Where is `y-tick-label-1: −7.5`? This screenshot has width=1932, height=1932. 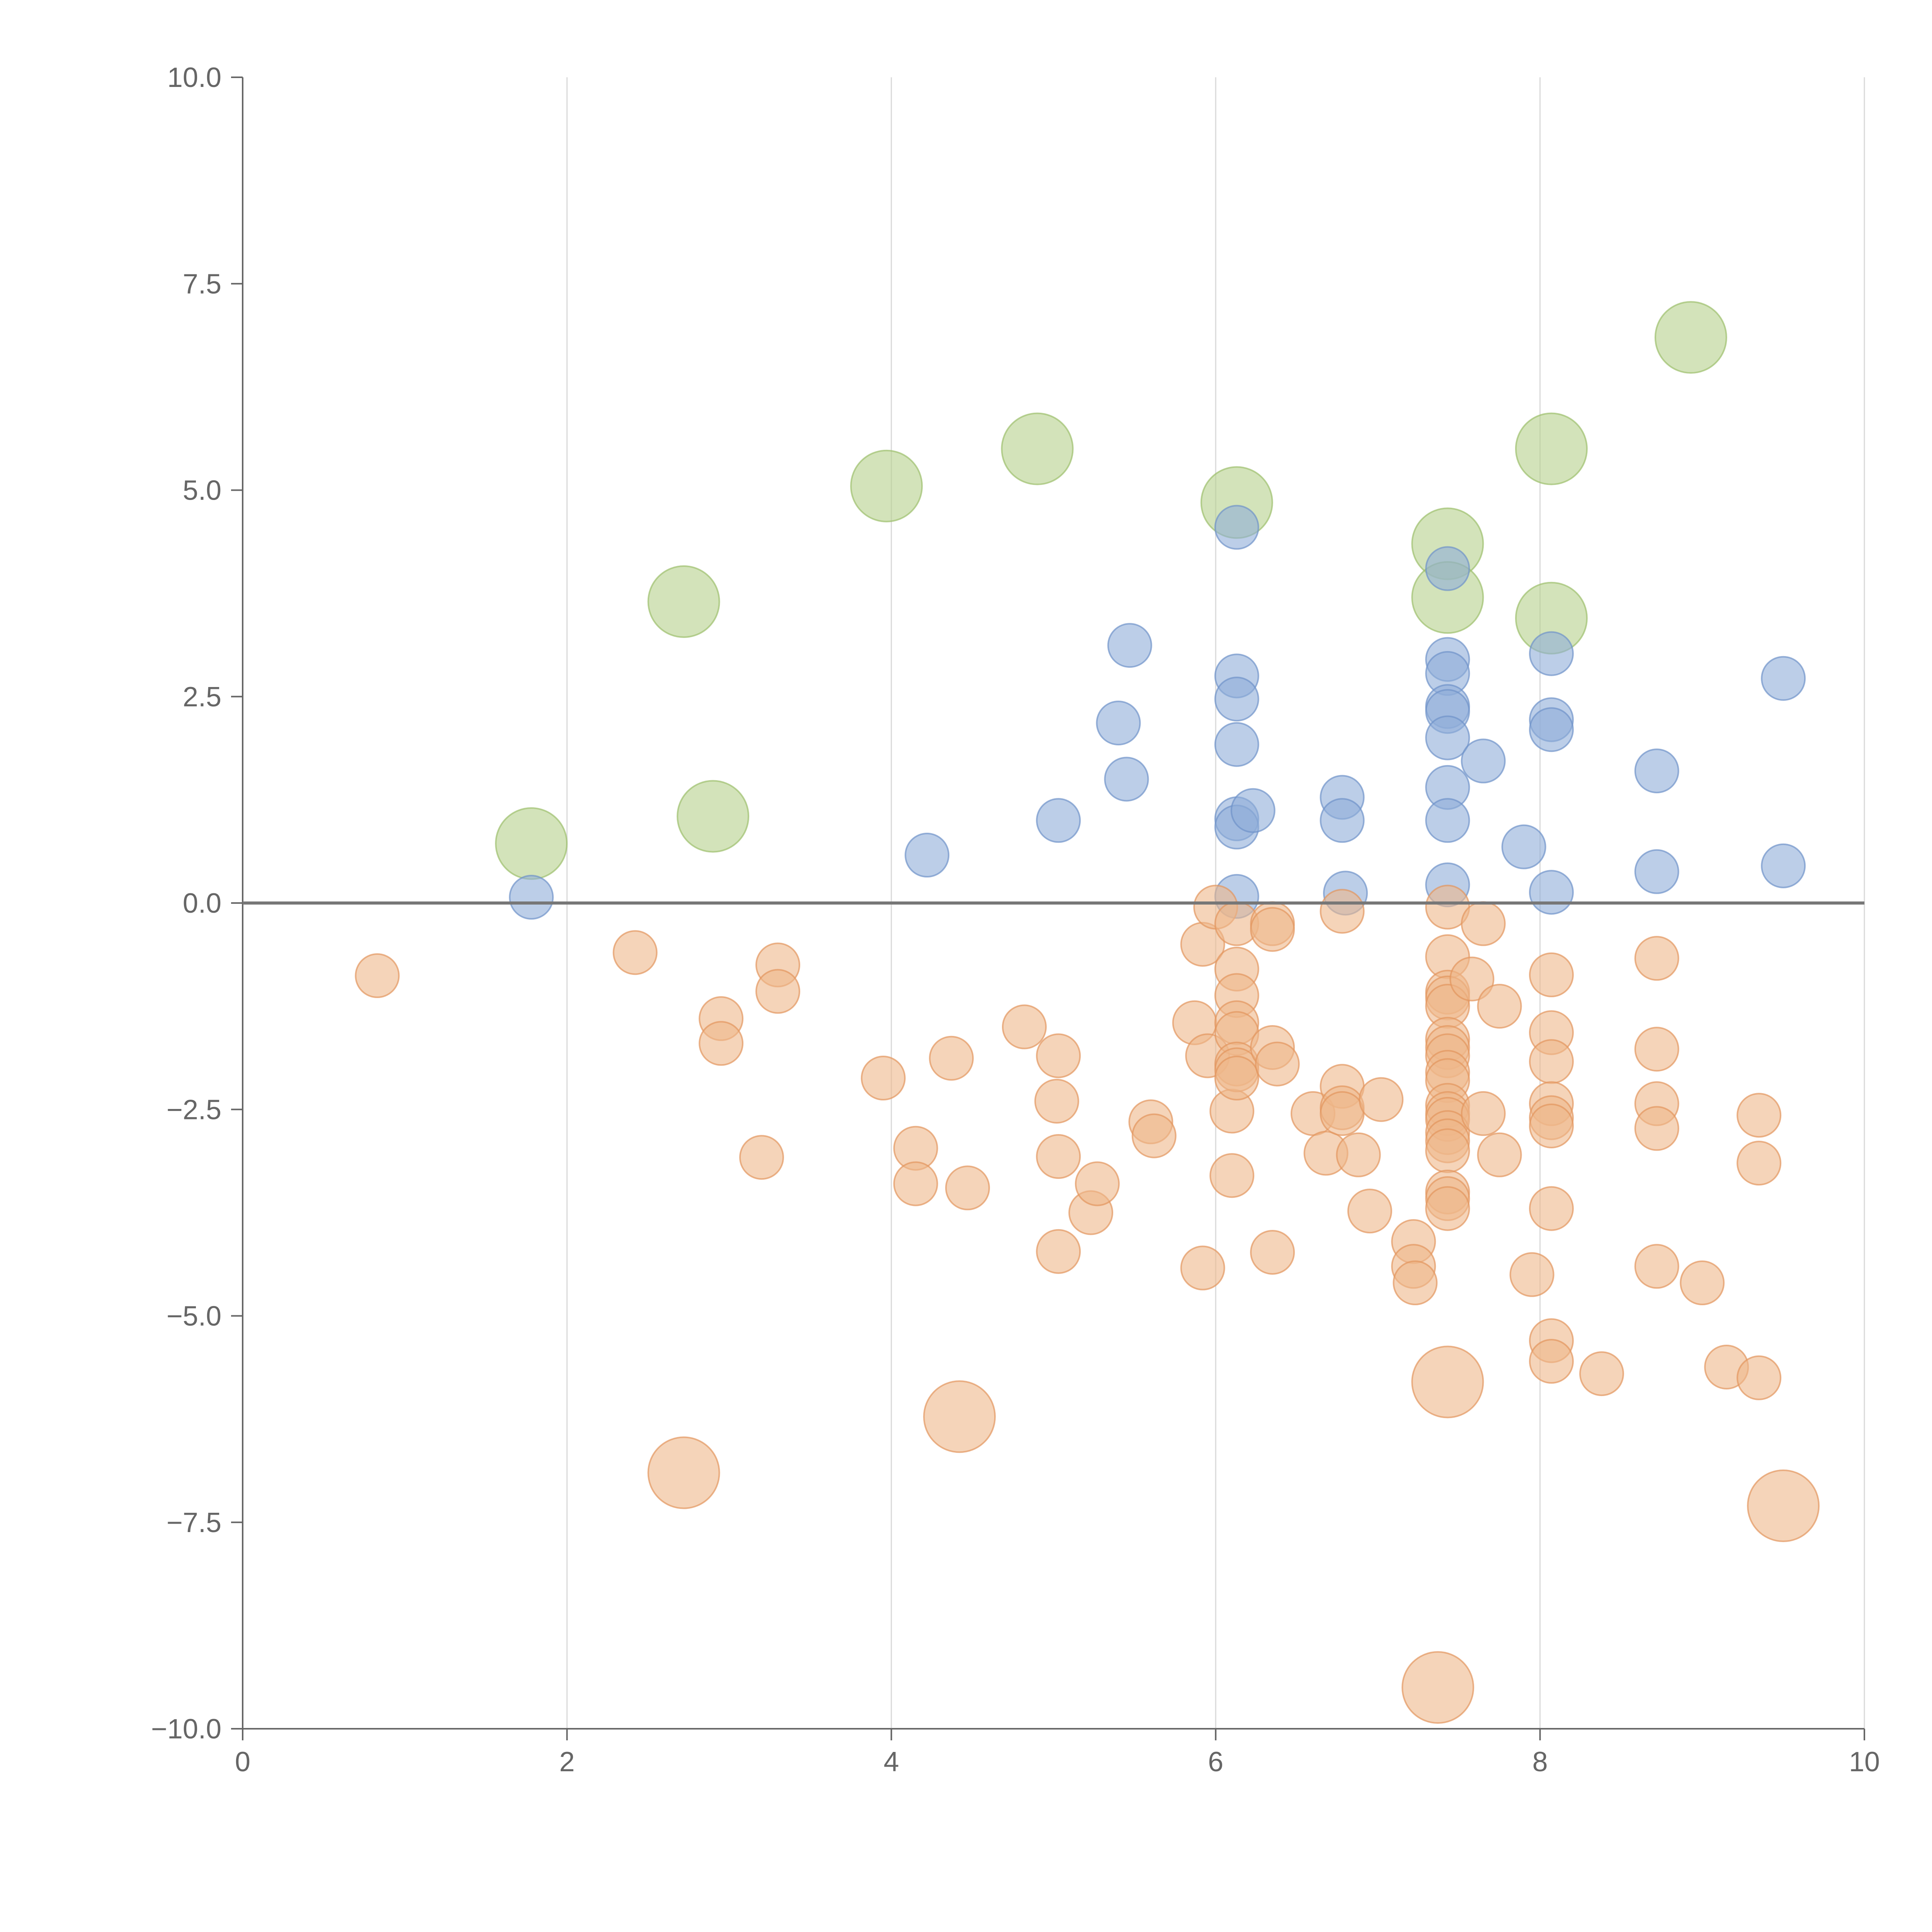 y-tick-label-1: −7.5 is located at coordinates (194, 1523).